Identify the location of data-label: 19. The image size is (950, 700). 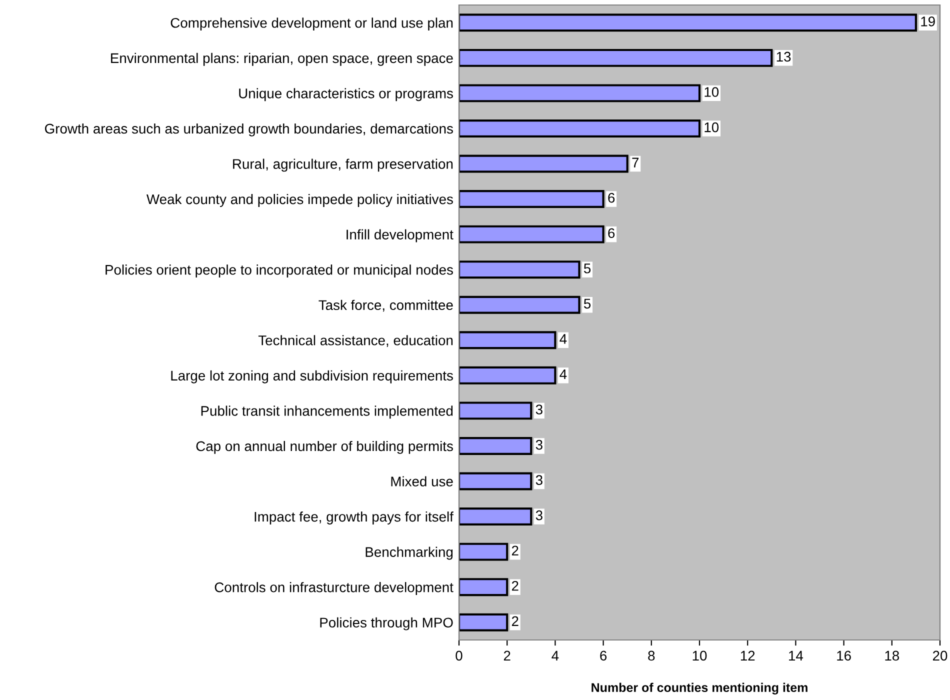
(928, 21).